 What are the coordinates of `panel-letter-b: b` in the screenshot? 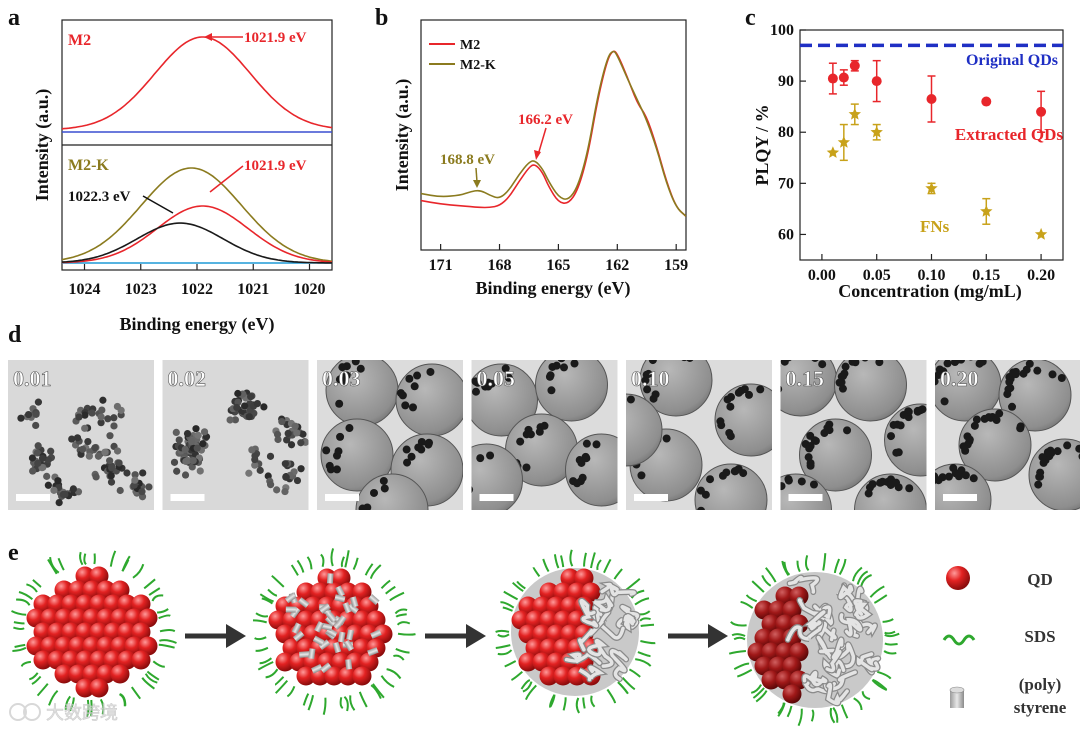 It's located at (381, 18).